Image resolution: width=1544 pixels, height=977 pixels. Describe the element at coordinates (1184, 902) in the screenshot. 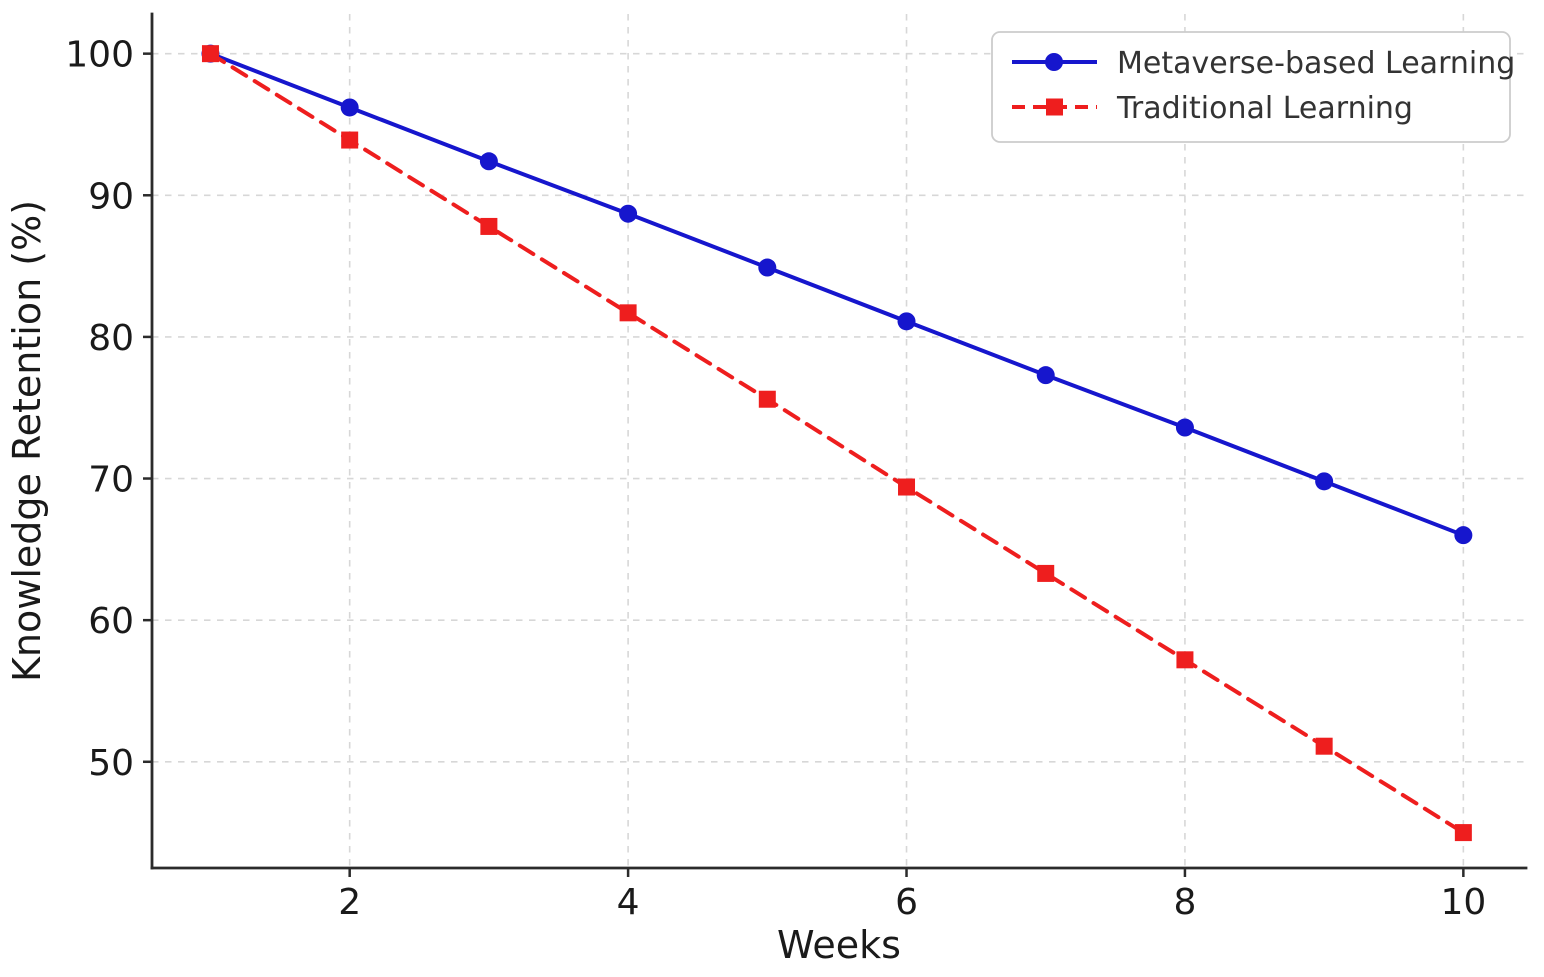

I see `x-tick-label: 8` at that location.